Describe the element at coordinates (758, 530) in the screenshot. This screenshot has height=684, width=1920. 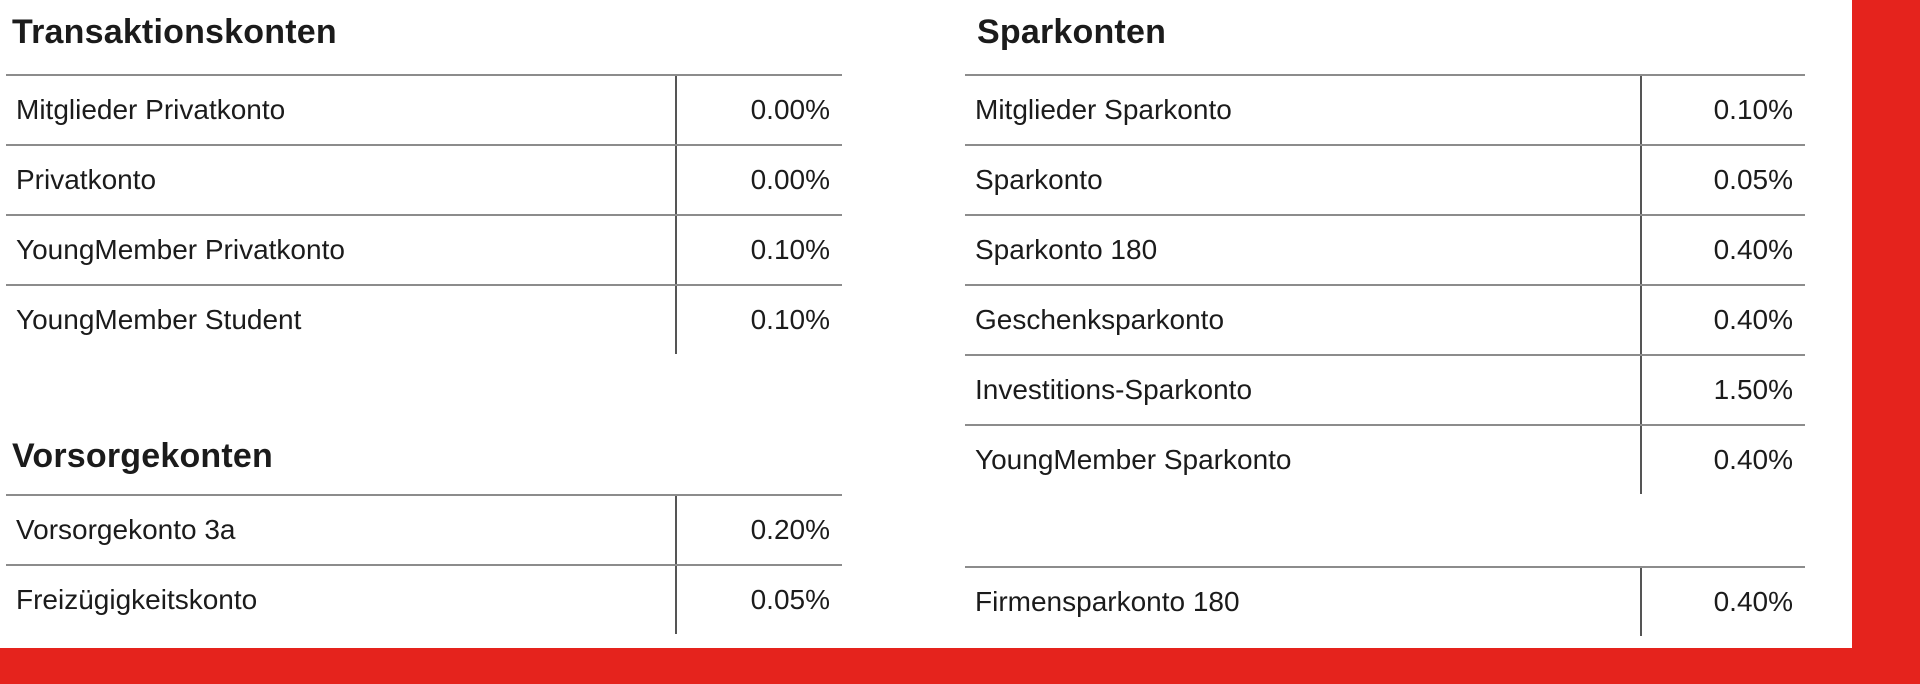
I see `interest-rate: 0.20%` at that location.